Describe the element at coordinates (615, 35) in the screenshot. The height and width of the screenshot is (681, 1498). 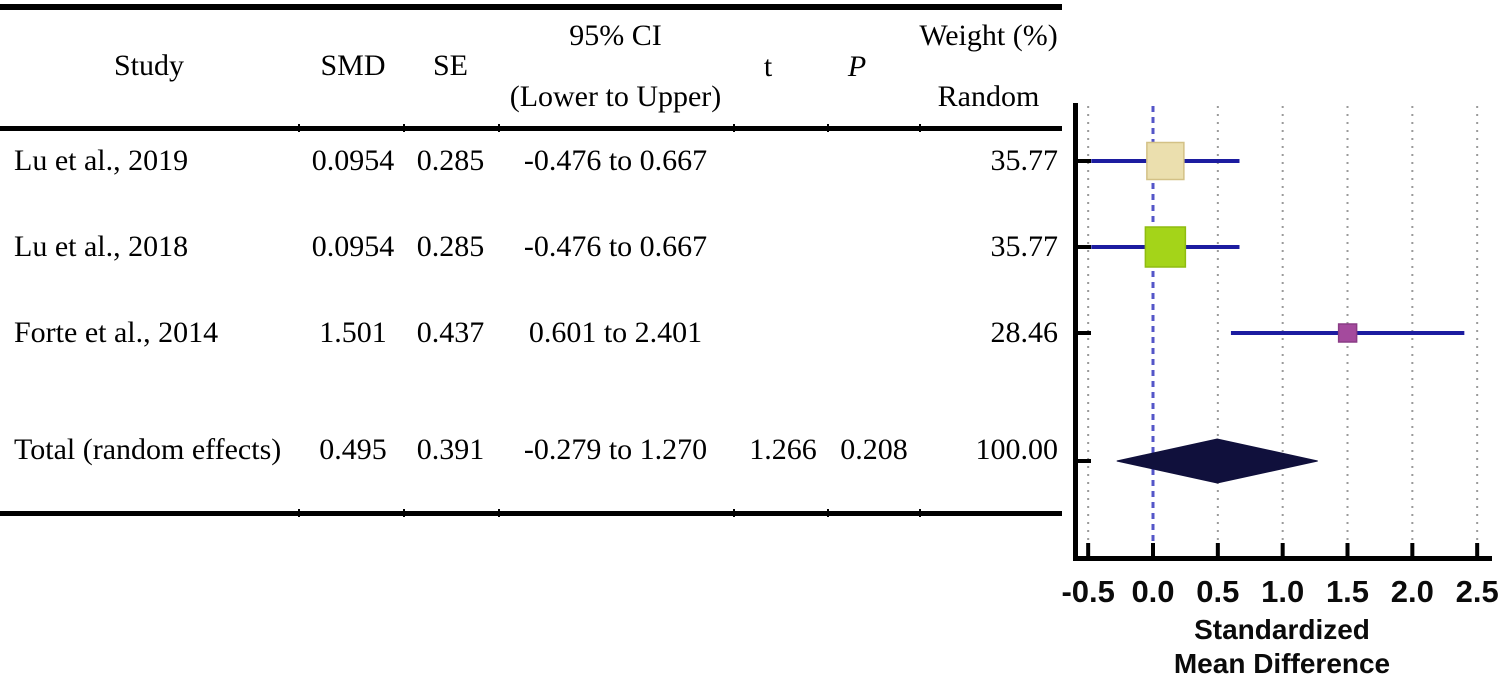
I see `header-ci-line1: 95% CI` at that location.